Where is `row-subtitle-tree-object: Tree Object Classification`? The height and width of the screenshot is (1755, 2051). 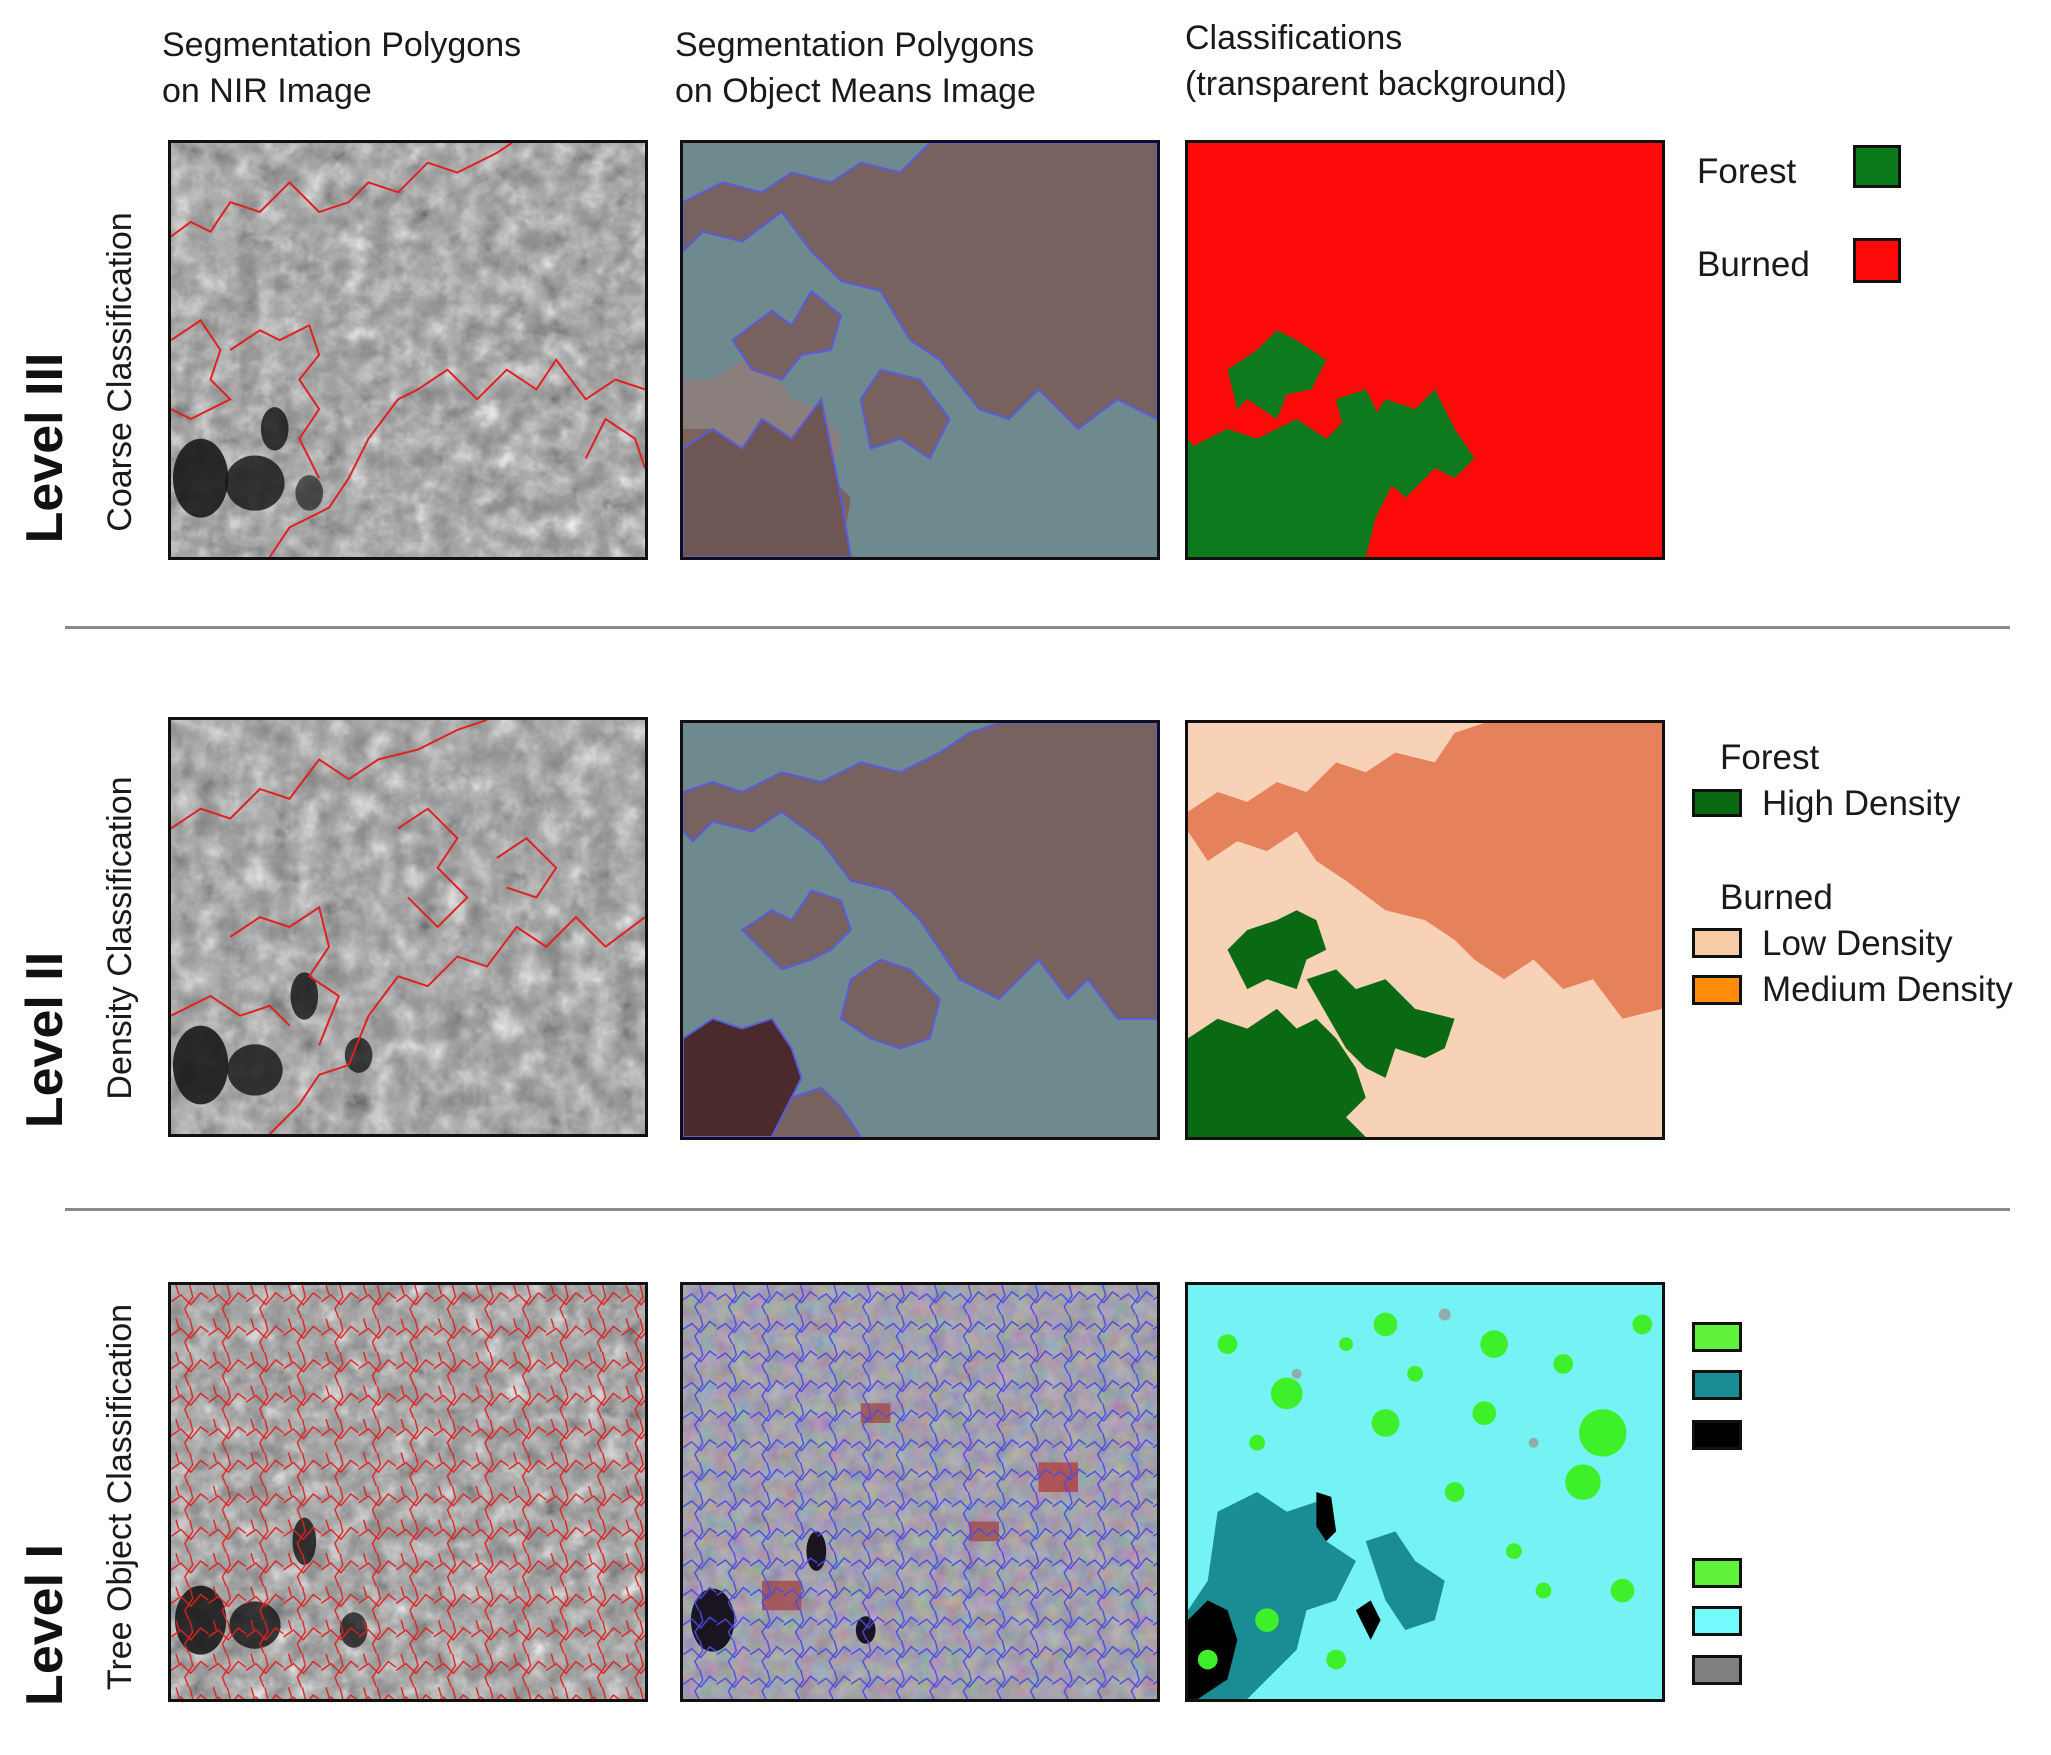 row-subtitle-tree-object: Tree Object Classification is located at coordinates (120, 1497).